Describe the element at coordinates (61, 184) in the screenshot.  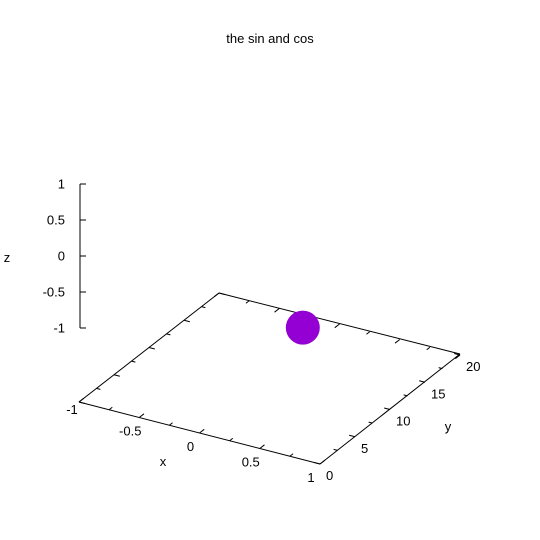
I see `z-tick-label-4: 1` at that location.